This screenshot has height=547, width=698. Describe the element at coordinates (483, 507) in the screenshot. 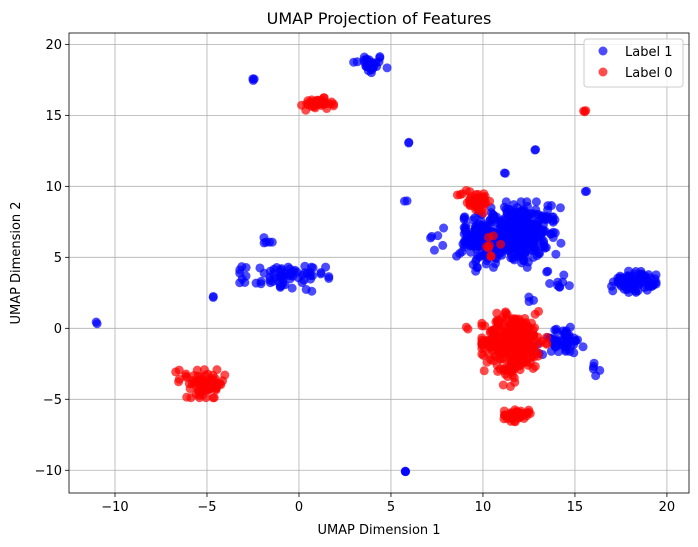

I see `x-tick-label: 10` at that location.